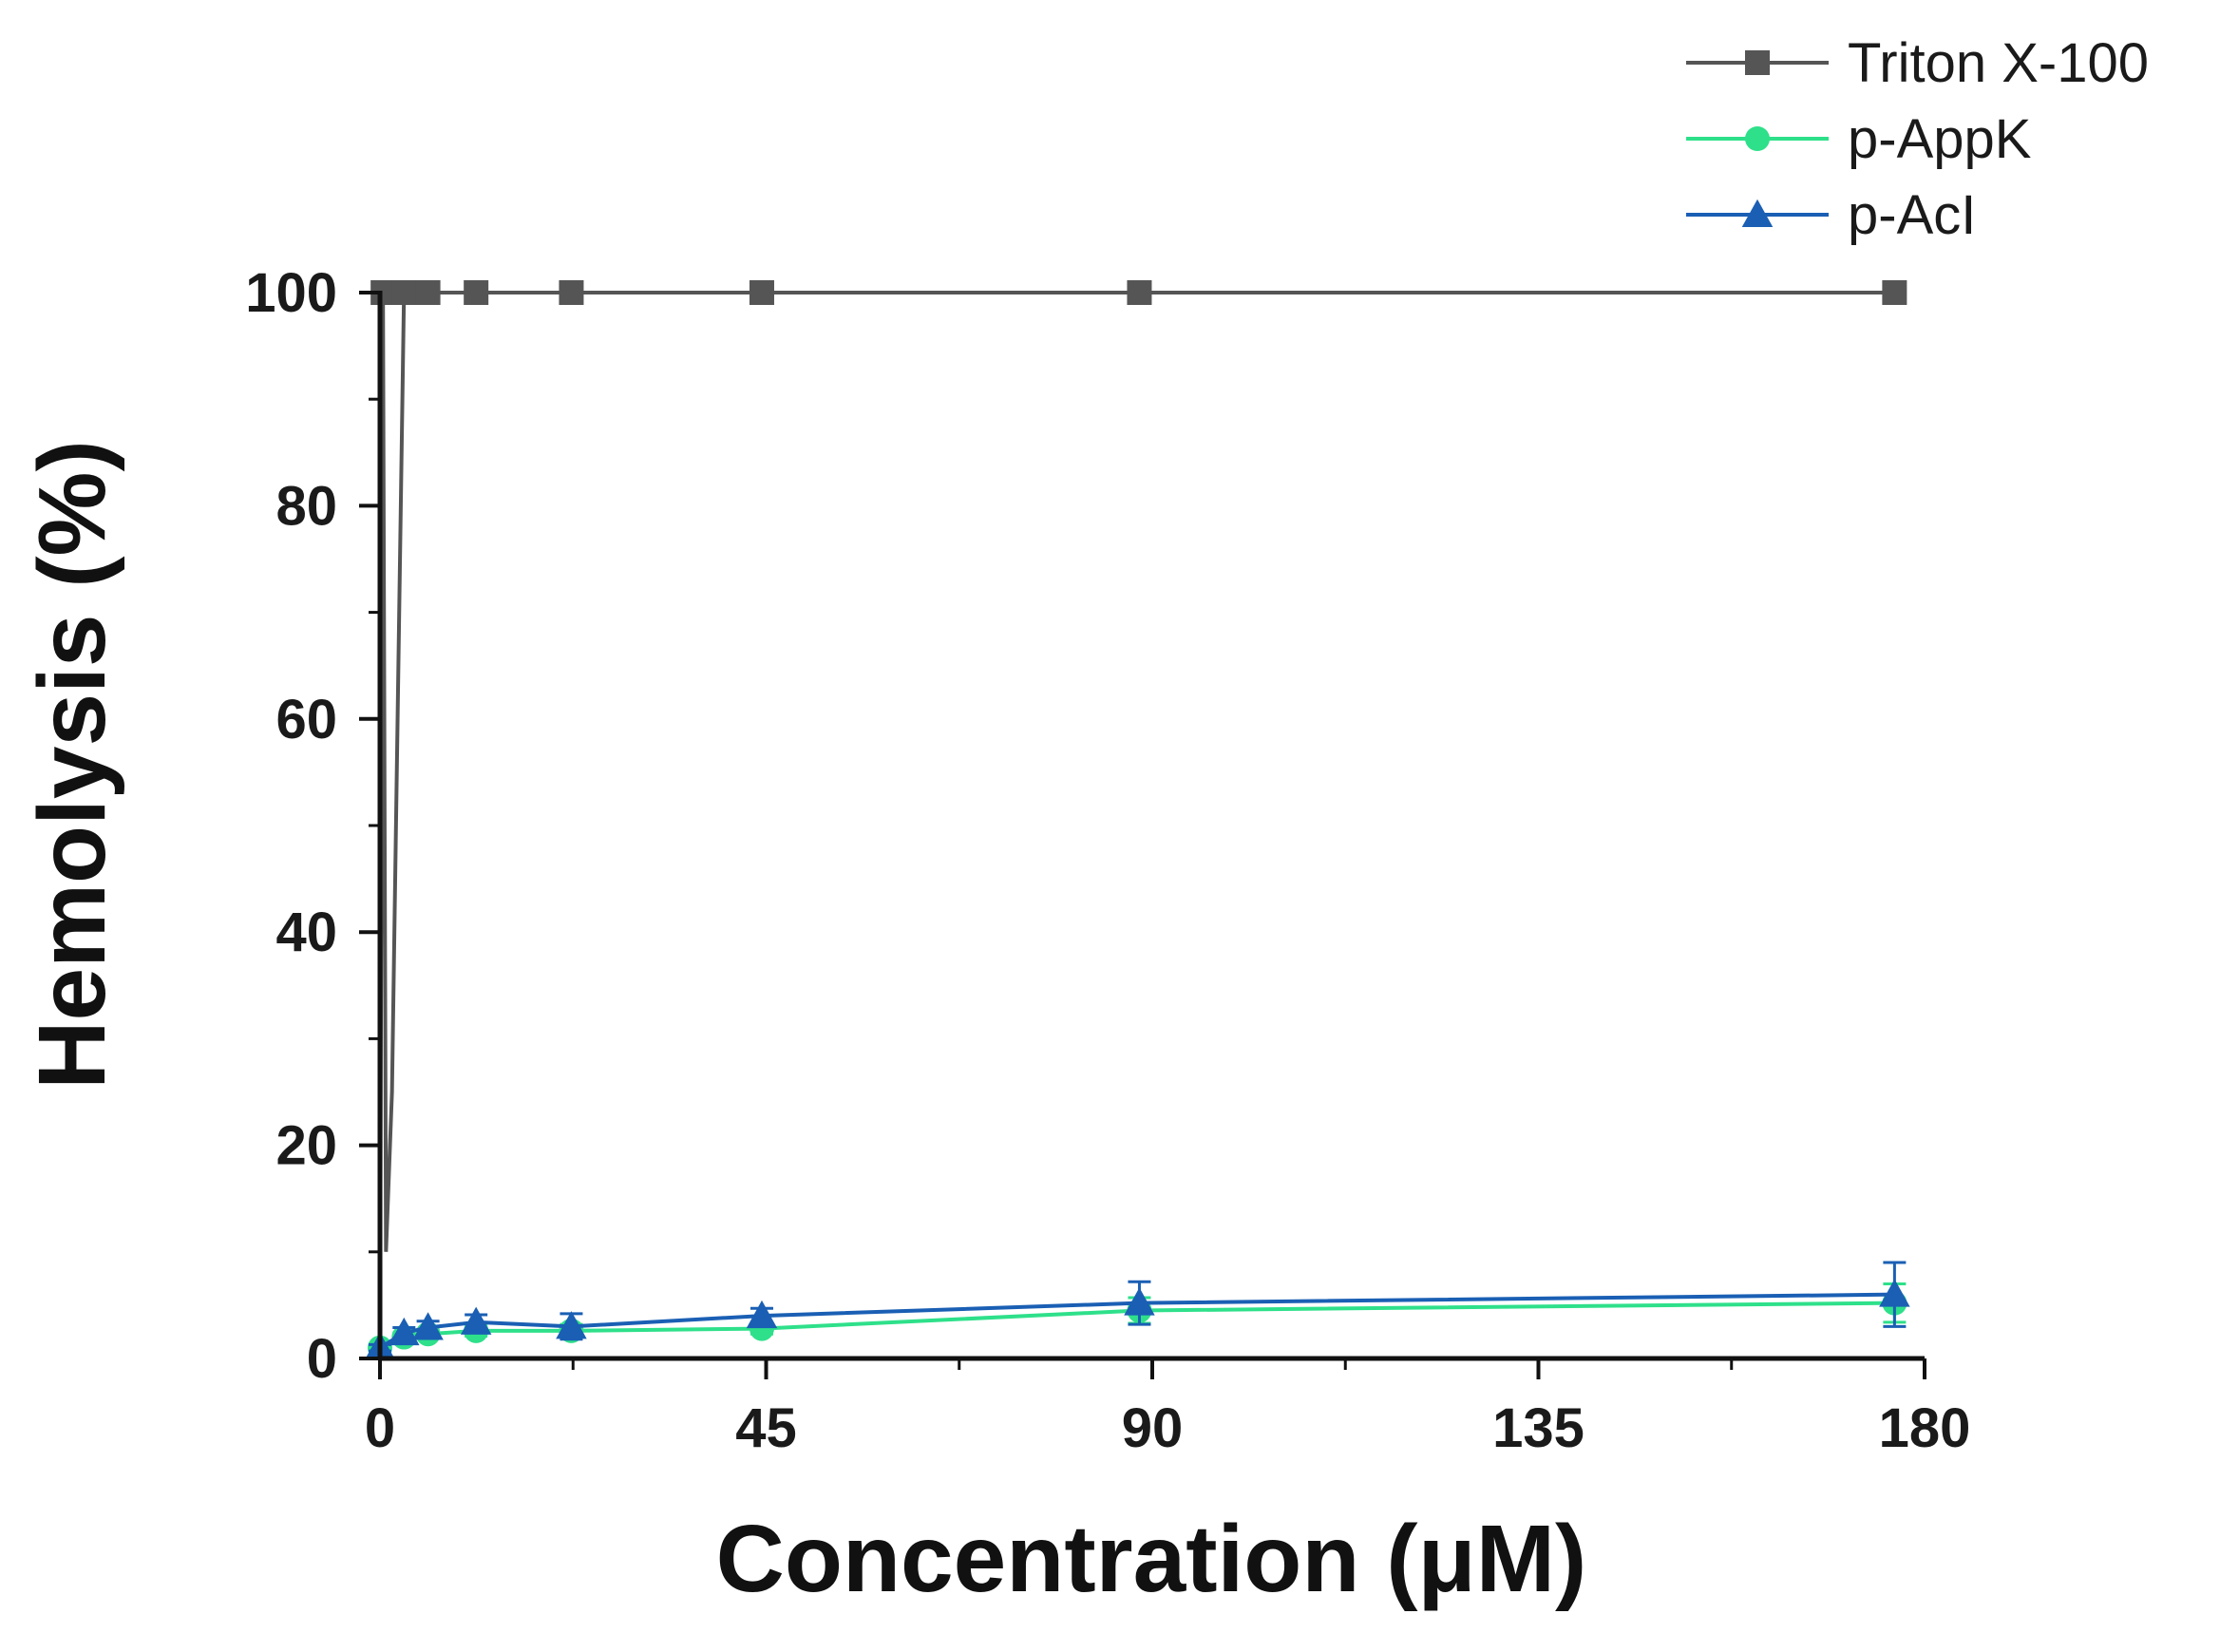  What do you see at coordinates (1831, 215) in the screenshot?
I see `legend-item: p-AcI` at bounding box center [1831, 215].